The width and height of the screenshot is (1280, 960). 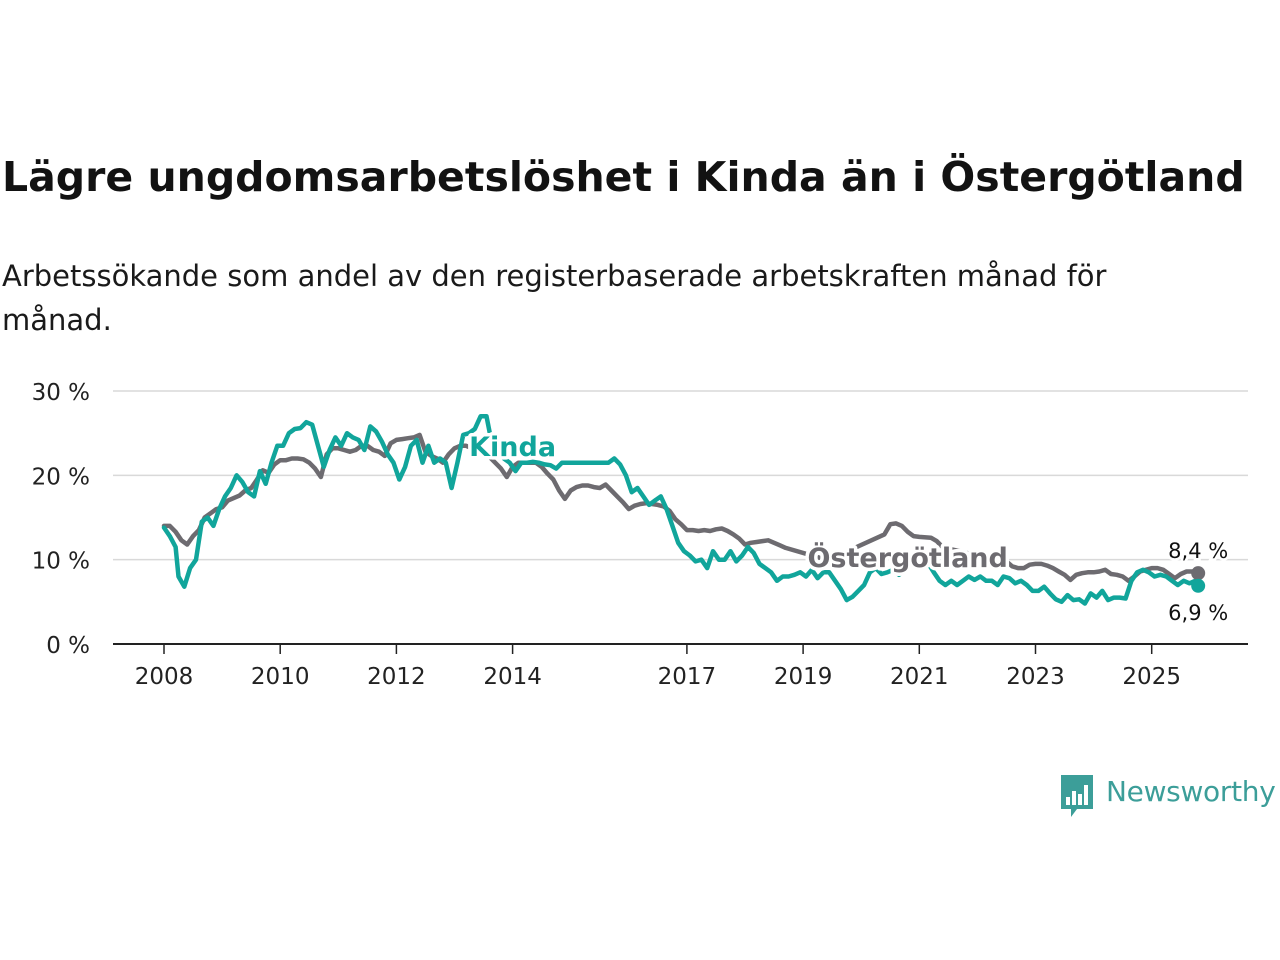 What do you see at coordinates (919, 677) in the screenshot?
I see `x-tick-label-2021: 2021` at bounding box center [919, 677].